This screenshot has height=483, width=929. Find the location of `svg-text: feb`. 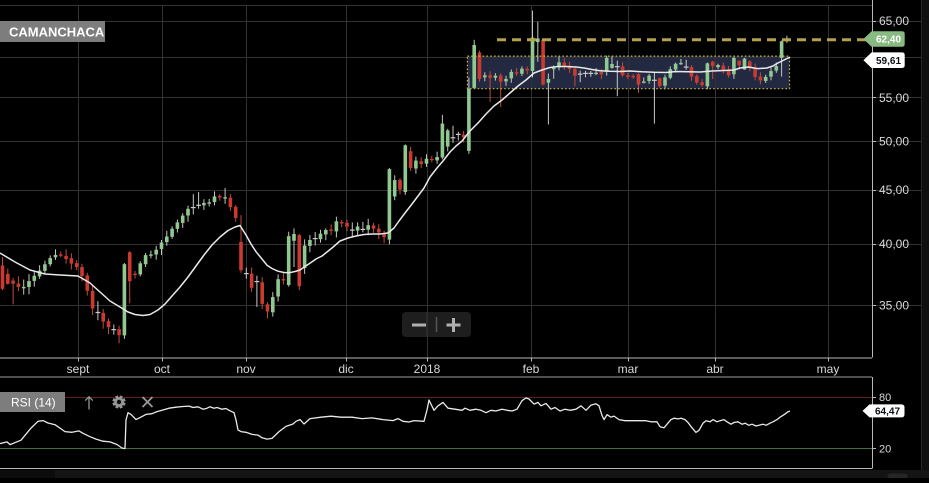

svg-text: feb is located at coordinates (531, 369).